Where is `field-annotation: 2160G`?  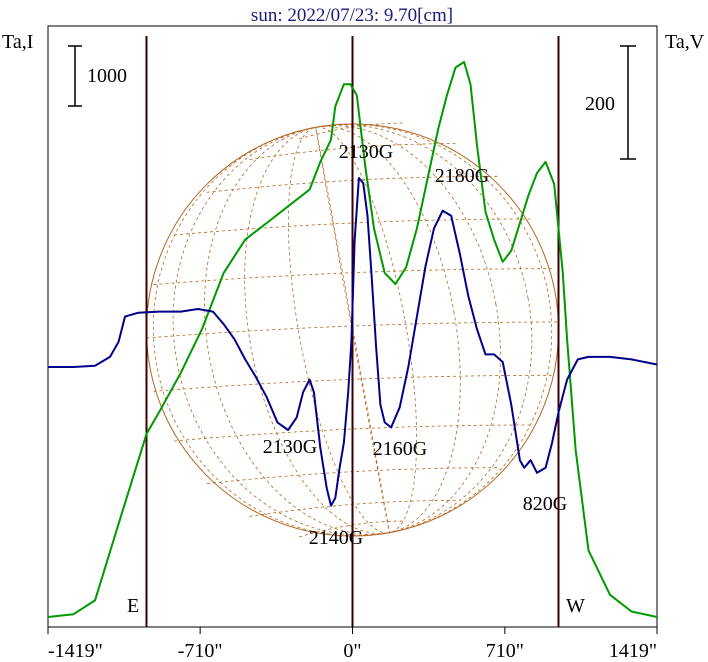 field-annotation: 2160G is located at coordinates (400, 449).